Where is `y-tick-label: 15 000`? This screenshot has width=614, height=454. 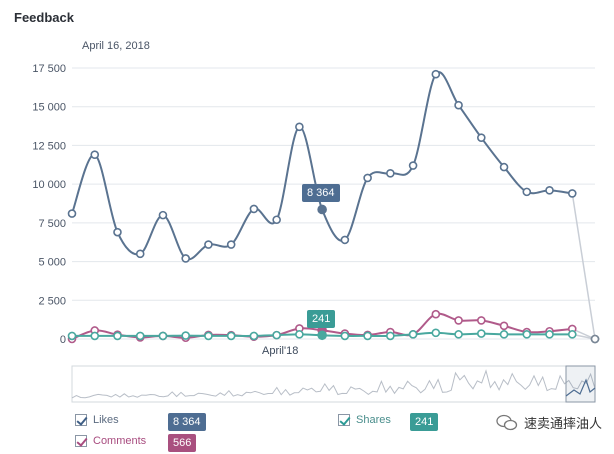 y-tick-label: 15 000 is located at coordinates (49, 108).